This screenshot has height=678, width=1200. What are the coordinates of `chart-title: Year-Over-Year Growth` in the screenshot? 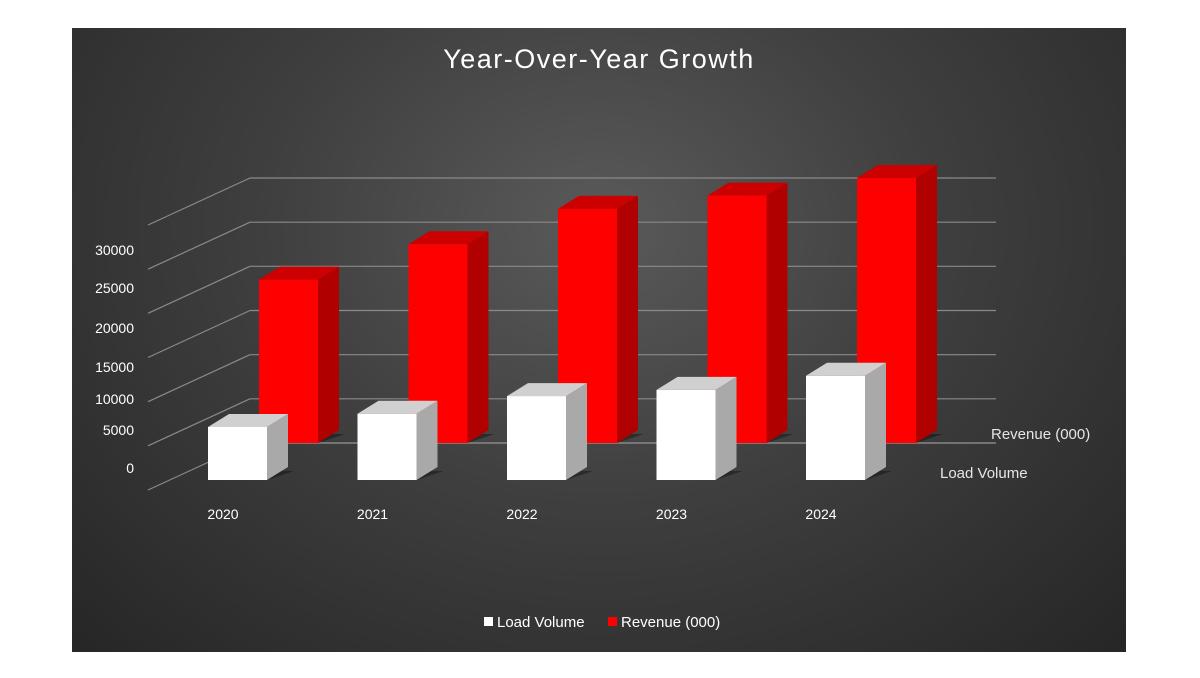 It's located at (599, 59).